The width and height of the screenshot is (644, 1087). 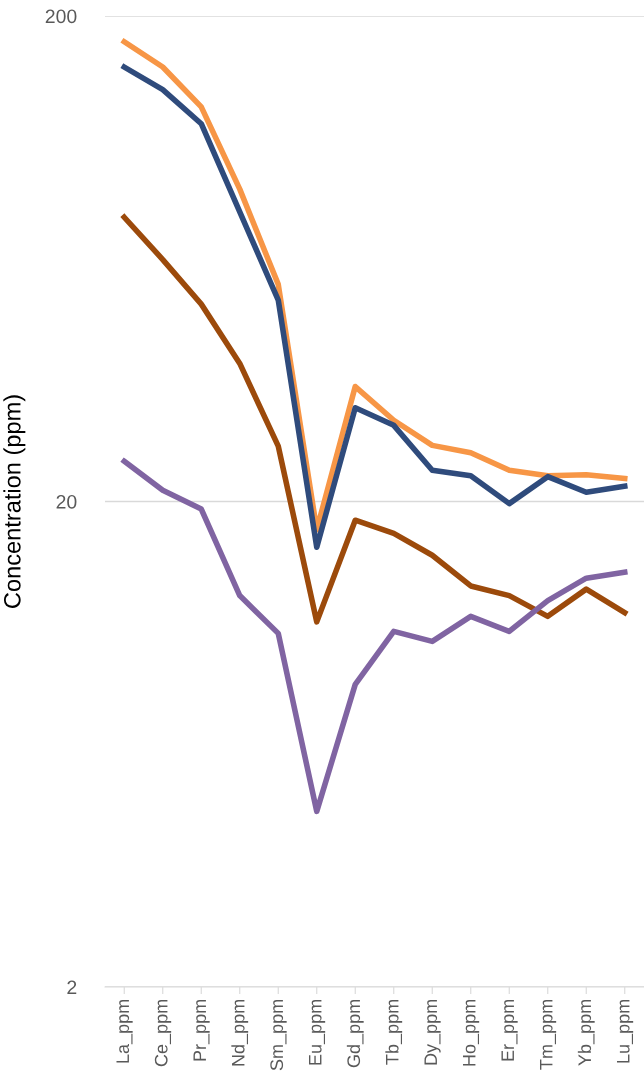 I want to click on y-tick-label: 20, so click(x=66, y=501).